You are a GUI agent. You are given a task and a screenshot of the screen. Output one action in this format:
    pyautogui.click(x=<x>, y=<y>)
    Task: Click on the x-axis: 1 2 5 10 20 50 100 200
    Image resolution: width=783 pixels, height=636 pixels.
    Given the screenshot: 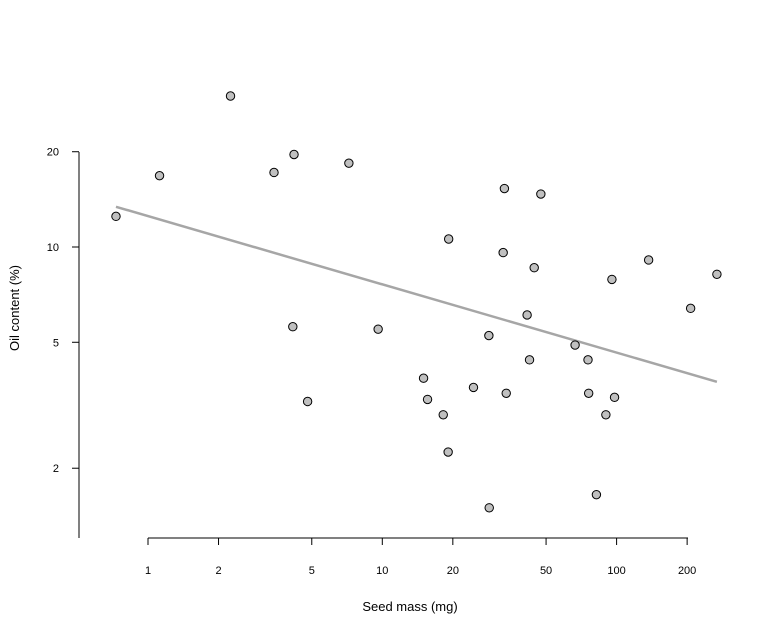 What is the action you would take?
    pyautogui.click(x=420, y=557)
    